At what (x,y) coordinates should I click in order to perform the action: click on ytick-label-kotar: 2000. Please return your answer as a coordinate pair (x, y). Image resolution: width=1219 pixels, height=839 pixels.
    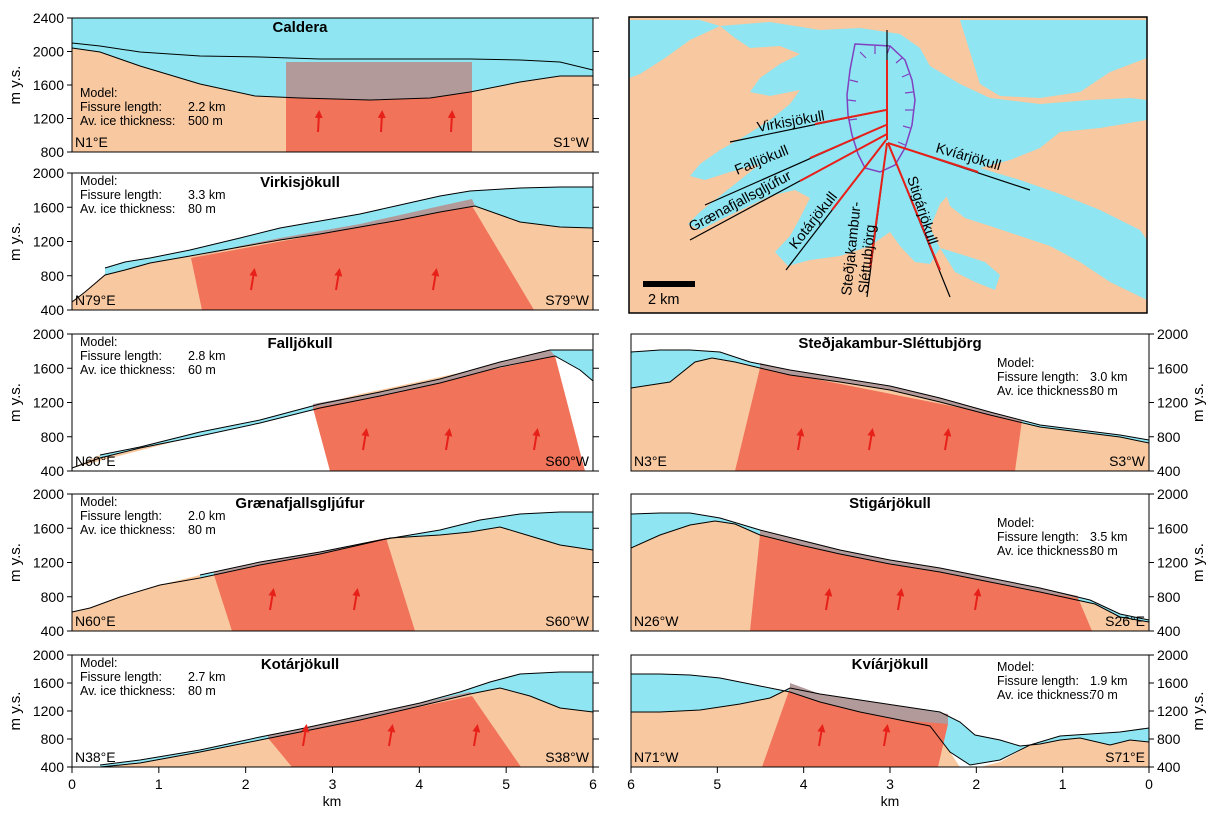
    Looking at the image, I should click on (48, 655).